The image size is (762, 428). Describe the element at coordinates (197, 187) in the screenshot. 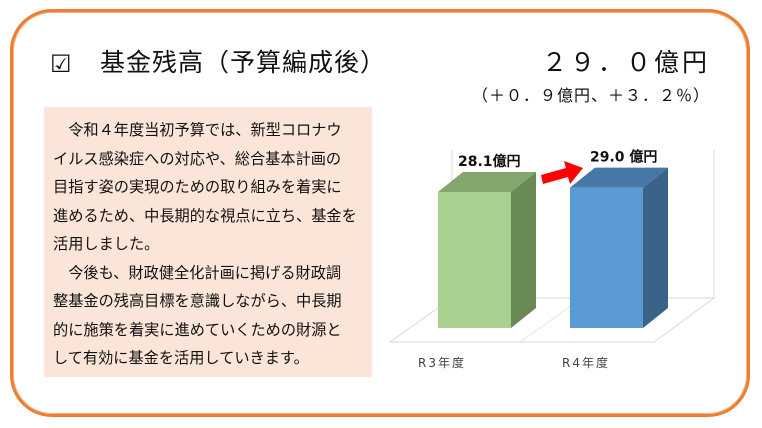

I see `description-line: 目指す姿の実現のための取り組みを着実に` at that location.